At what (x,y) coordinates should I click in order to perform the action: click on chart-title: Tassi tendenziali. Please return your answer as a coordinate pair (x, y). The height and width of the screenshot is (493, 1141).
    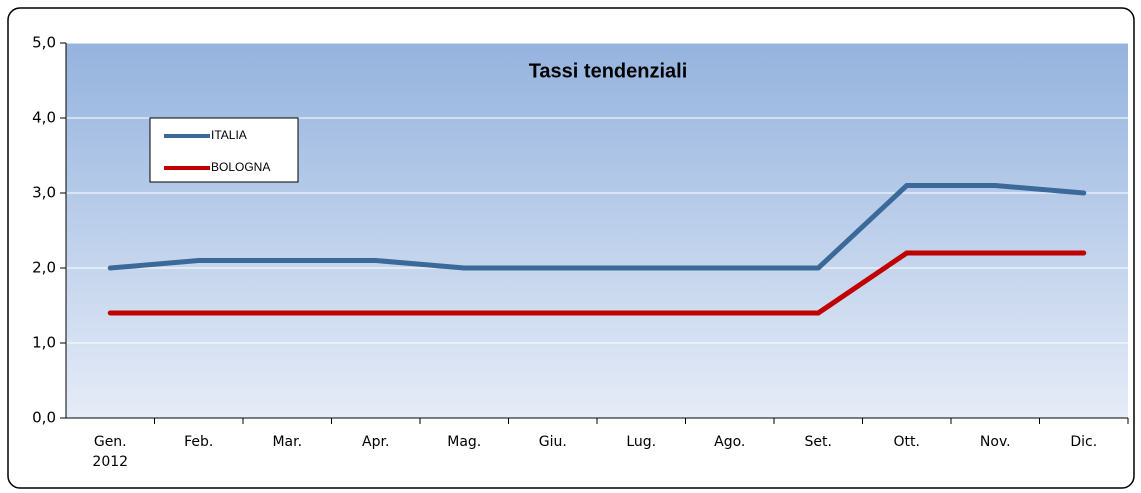
    Looking at the image, I should click on (608, 71).